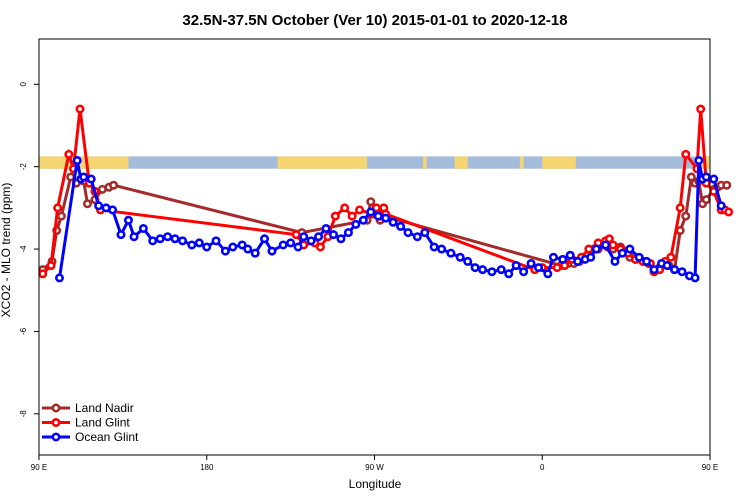 The width and height of the screenshot is (750, 500). I want to click on legend-label: Land Glint, so click(102, 423).